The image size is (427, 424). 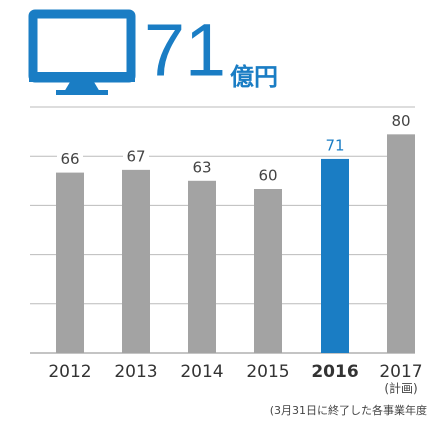 I want to click on value-label: 66, so click(x=69, y=159).